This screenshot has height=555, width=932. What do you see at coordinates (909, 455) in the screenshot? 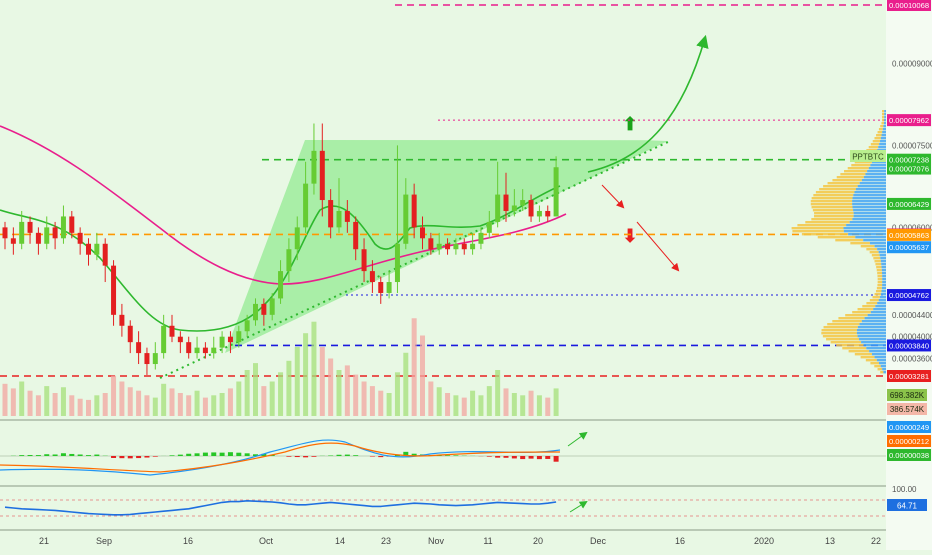
I see `macd-tag-label: 0.00000038` at bounding box center [909, 455].